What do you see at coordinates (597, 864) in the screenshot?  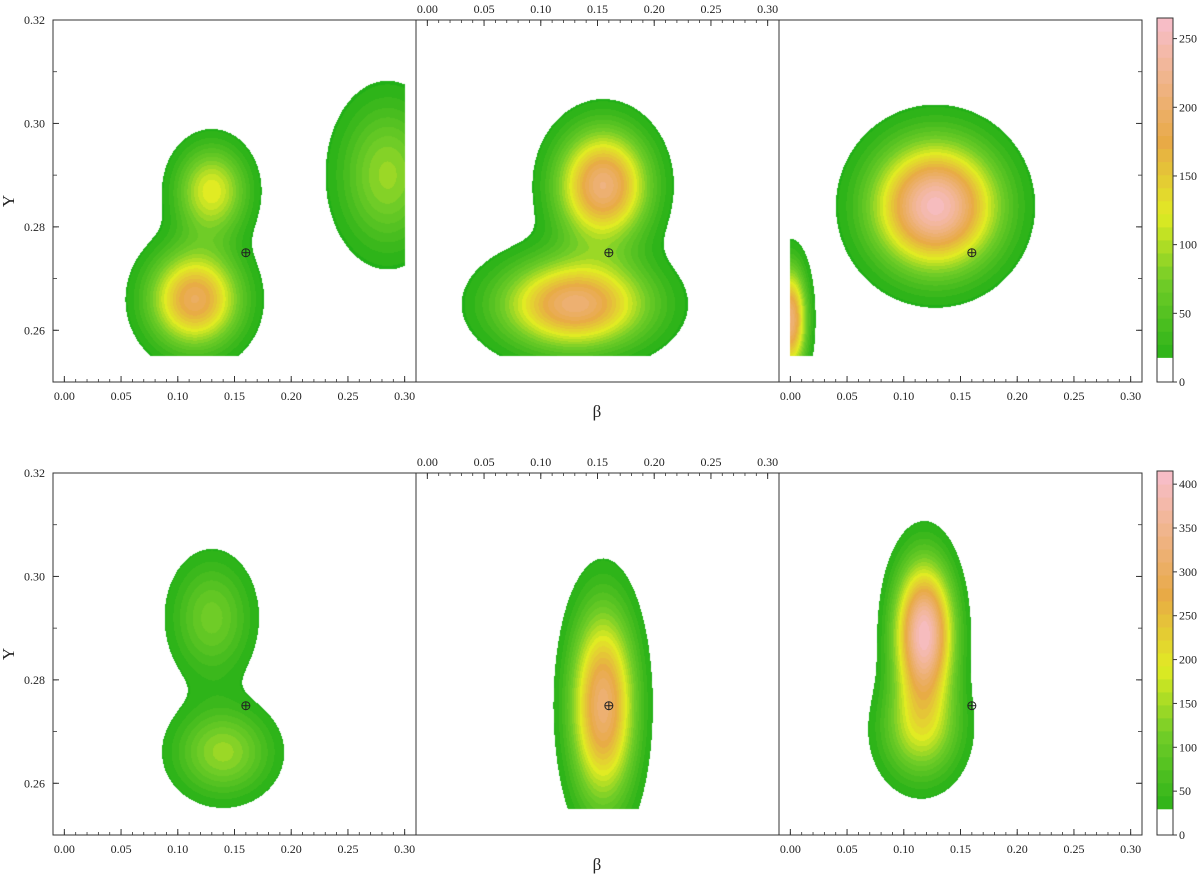 I see `x-axis-label: β` at bounding box center [597, 864].